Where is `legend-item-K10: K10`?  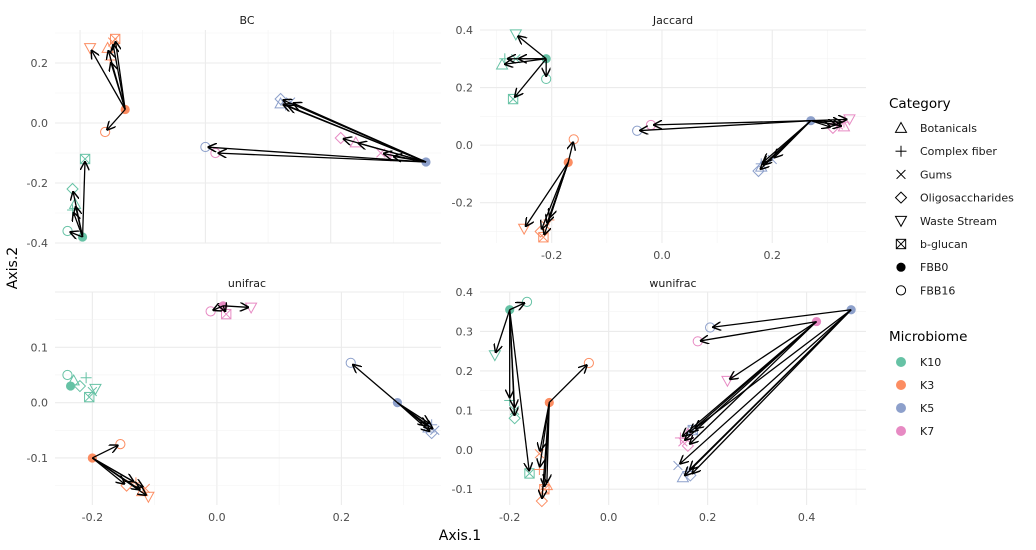
legend-item-K10: K10 is located at coordinates (918, 362).